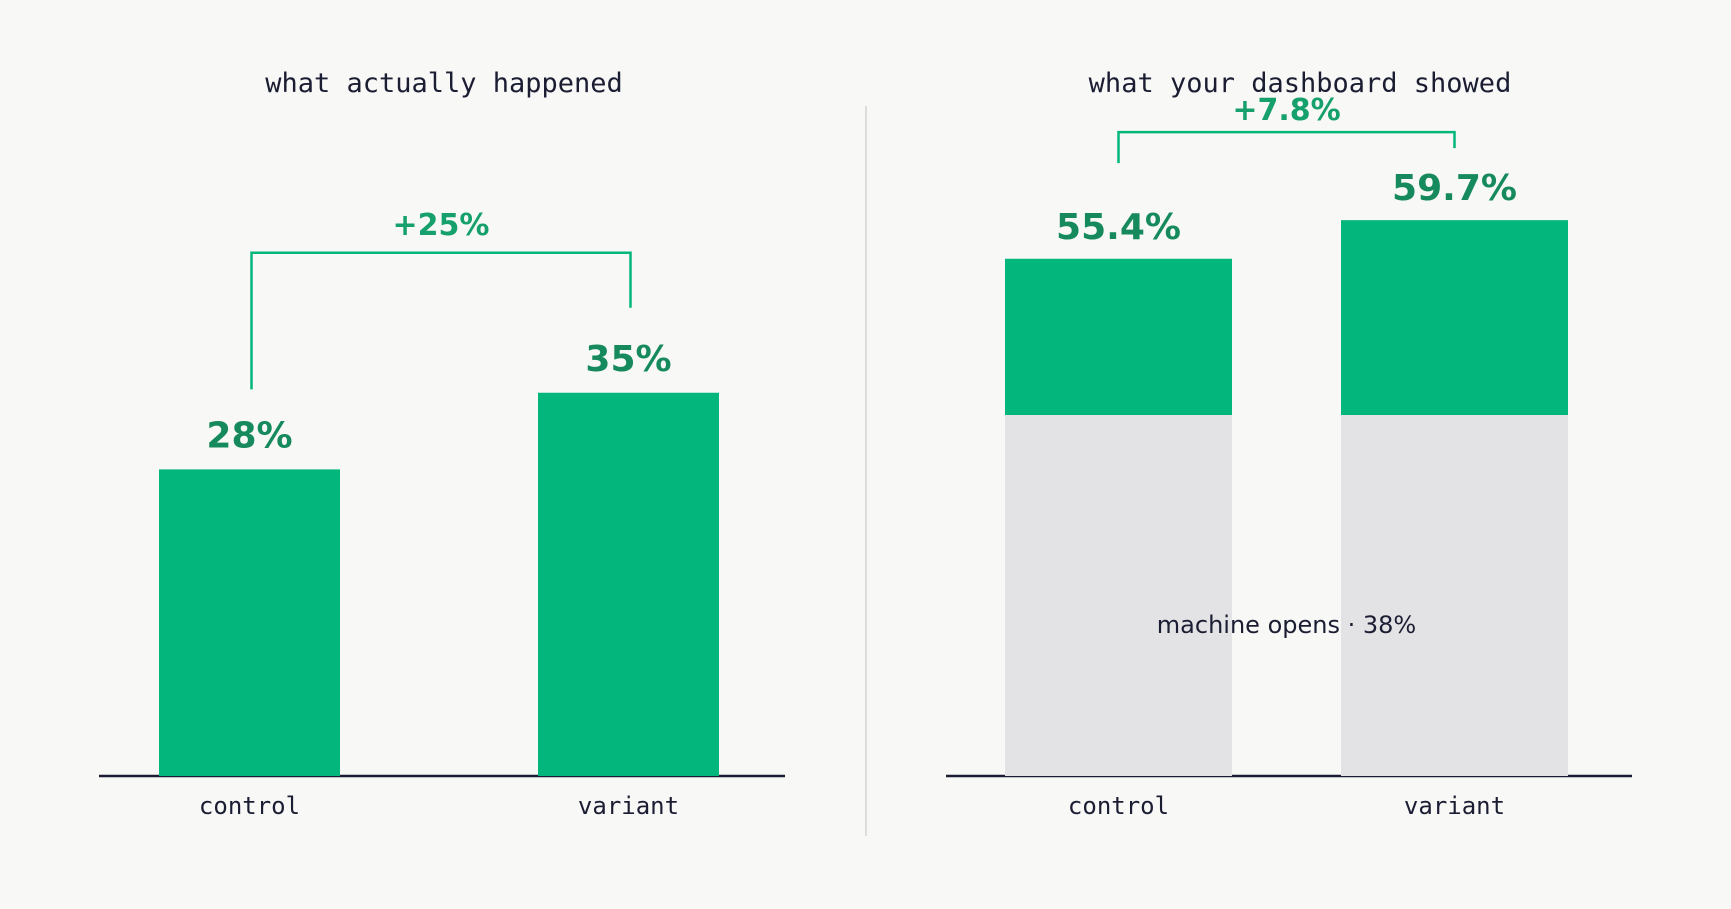 The image size is (1731, 909). What do you see at coordinates (1118, 806) in the screenshot?
I see `right-category-control: control` at bounding box center [1118, 806].